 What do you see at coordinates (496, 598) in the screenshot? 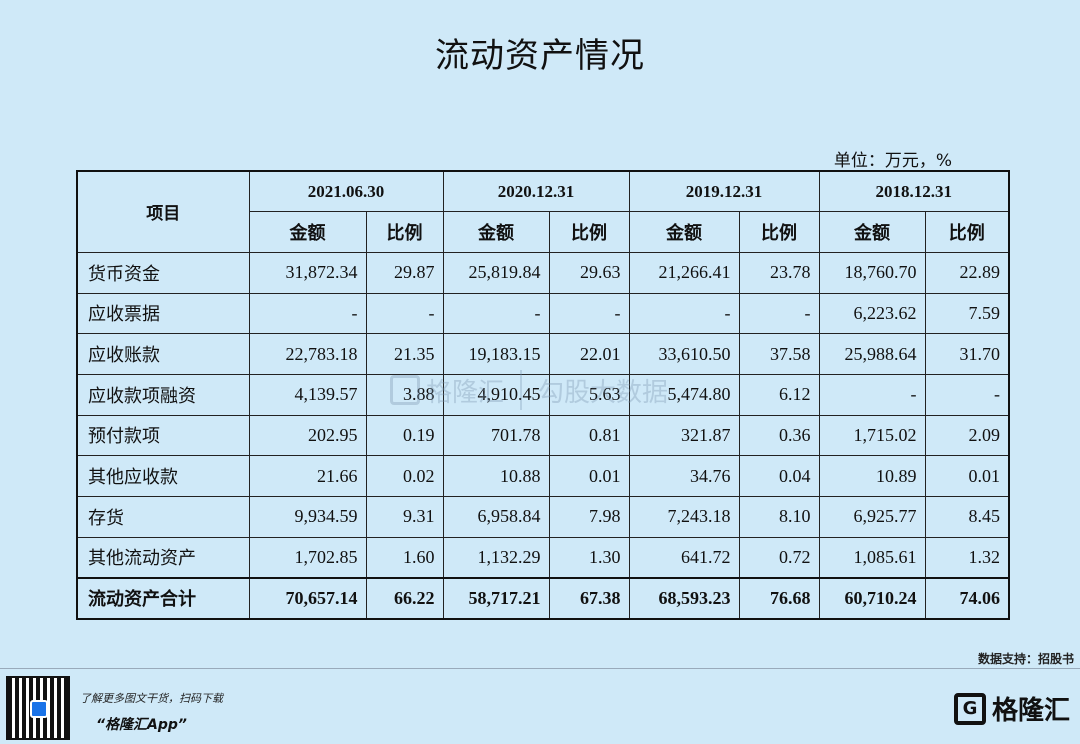
I see `amount-cell: 58,717.21` at bounding box center [496, 598].